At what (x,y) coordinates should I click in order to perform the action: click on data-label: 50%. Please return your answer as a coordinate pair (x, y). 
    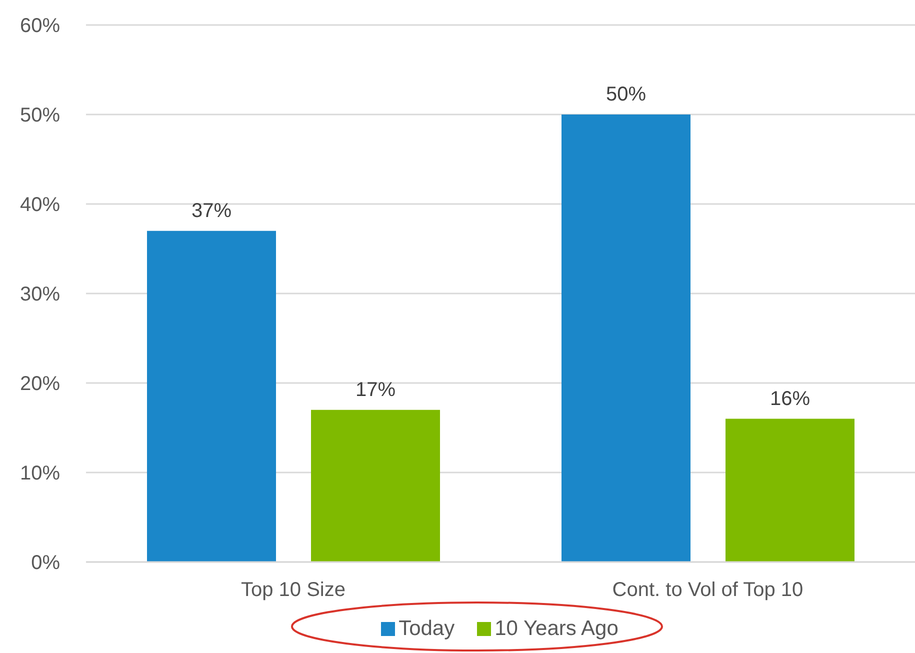
    Looking at the image, I should click on (626, 95).